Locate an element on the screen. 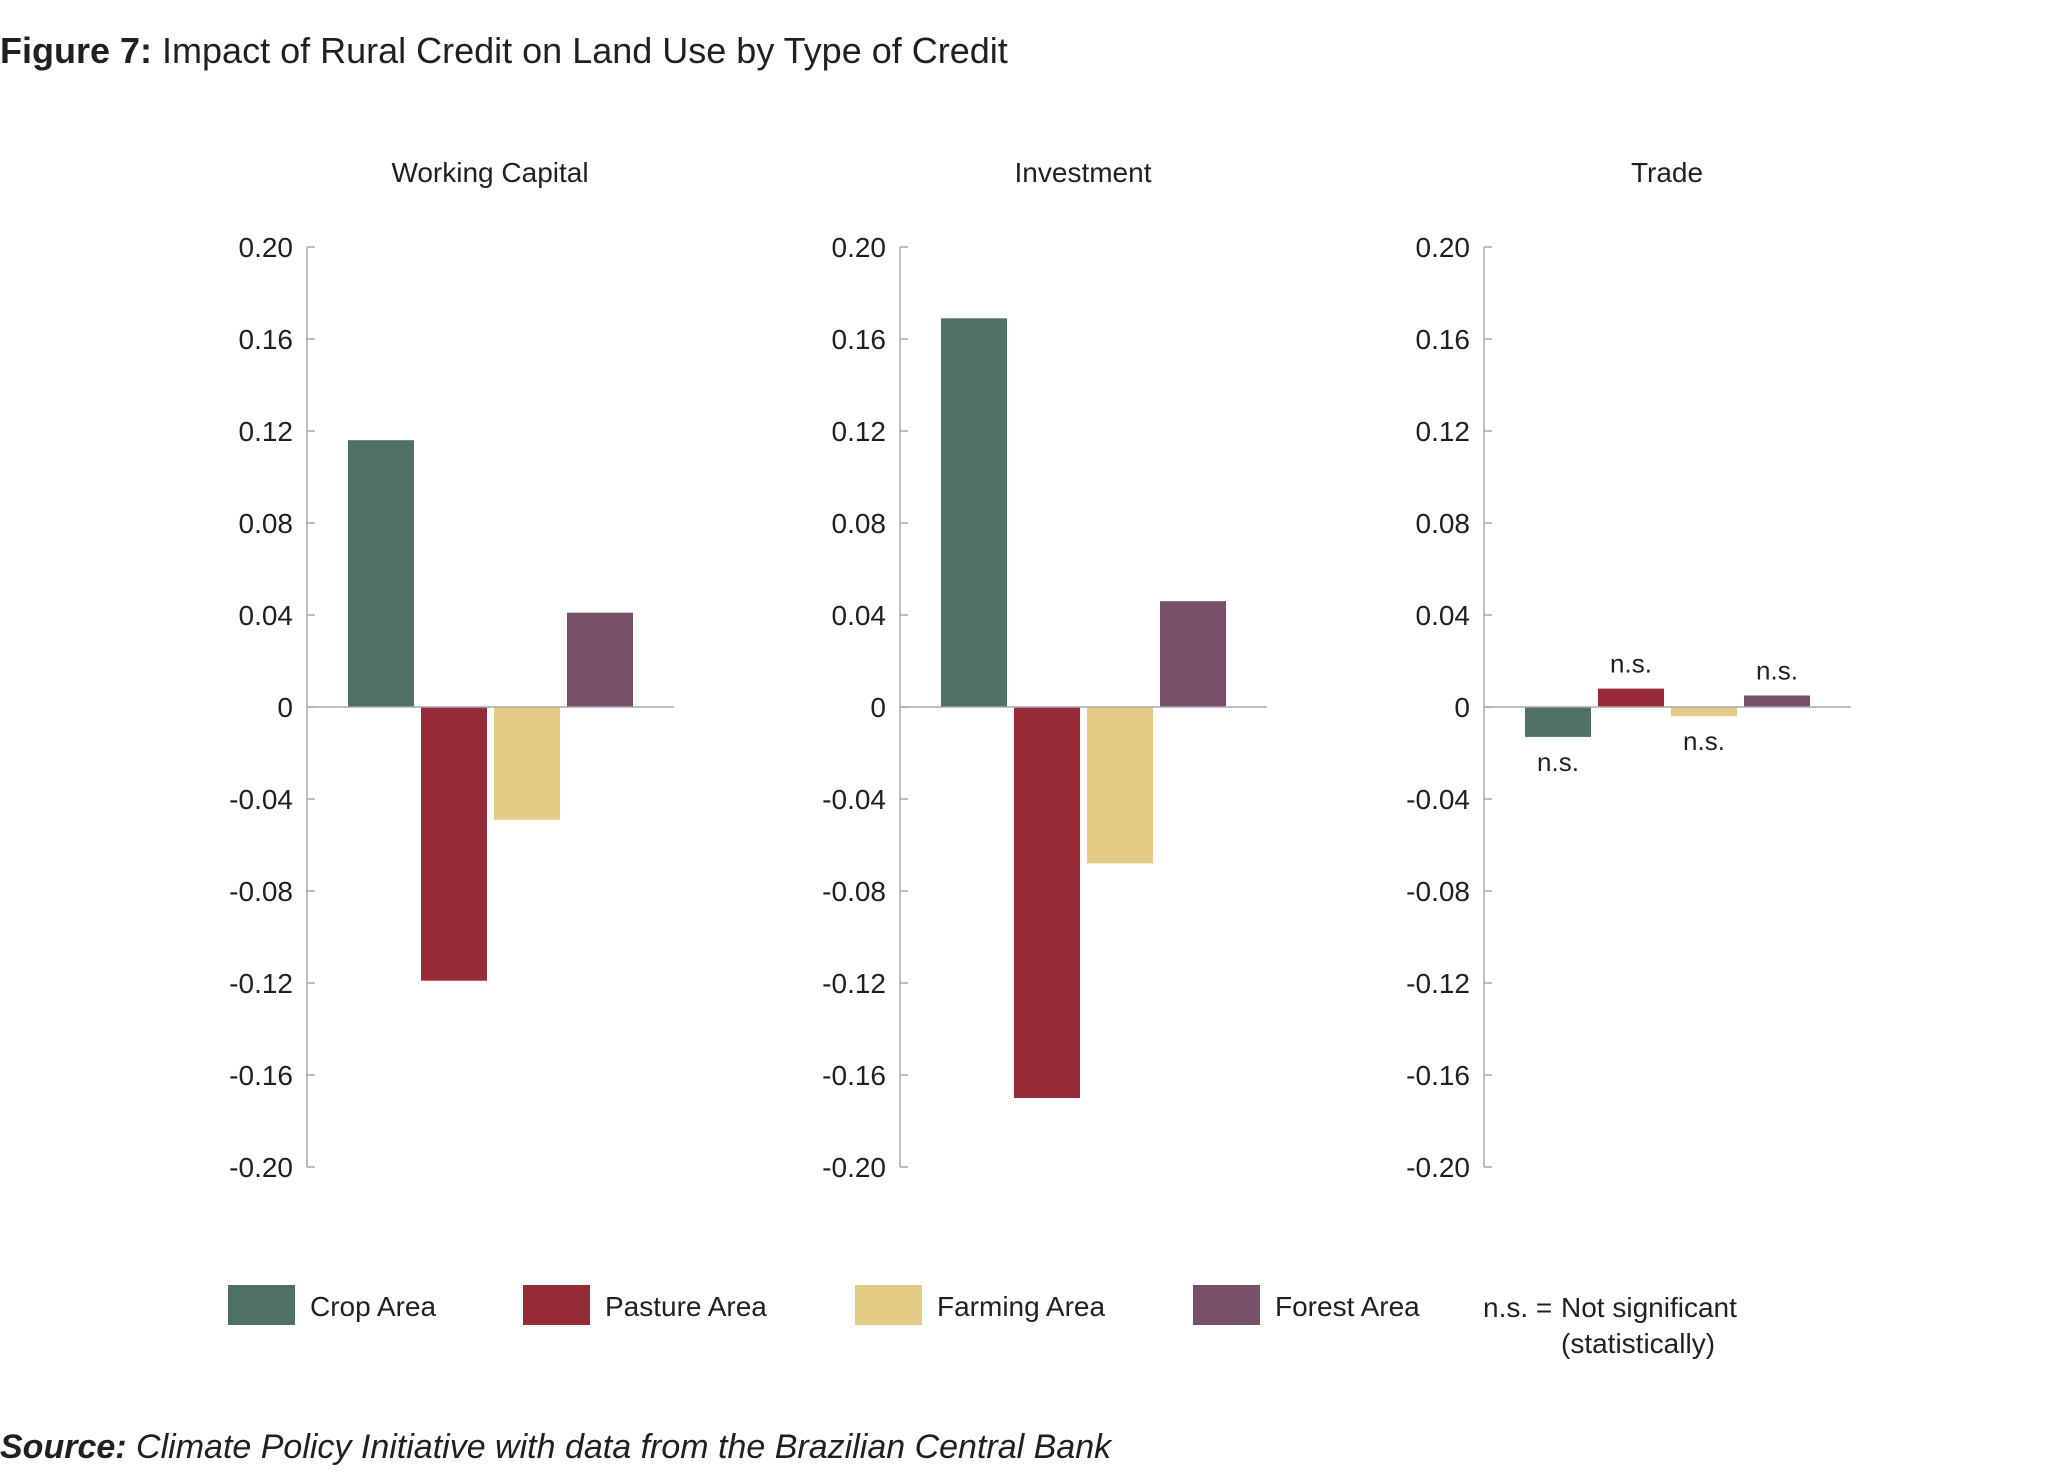  legend-label: Crop Area is located at coordinates (373, 1306).